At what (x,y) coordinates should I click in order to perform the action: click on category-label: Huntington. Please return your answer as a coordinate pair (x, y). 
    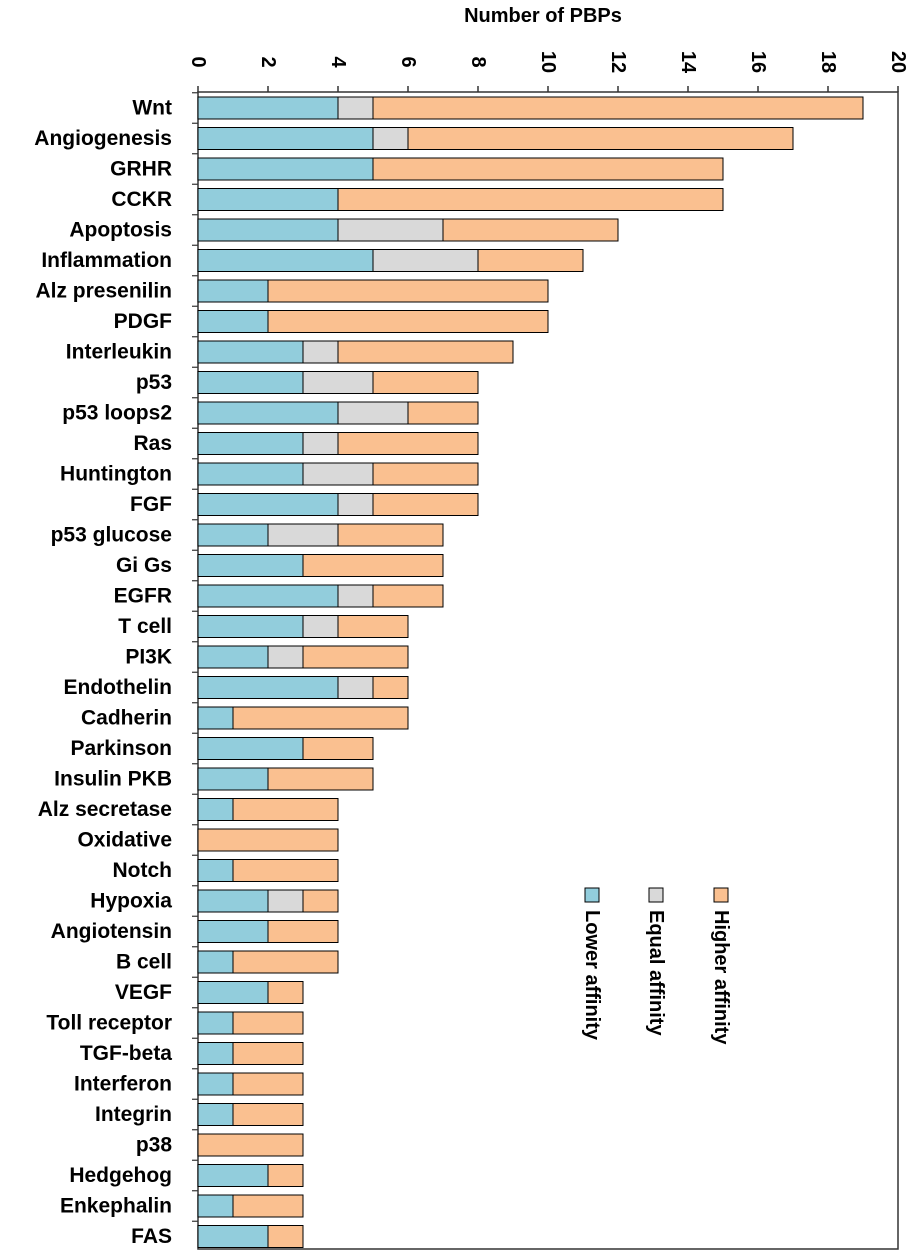
    Looking at the image, I should click on (116, 474).